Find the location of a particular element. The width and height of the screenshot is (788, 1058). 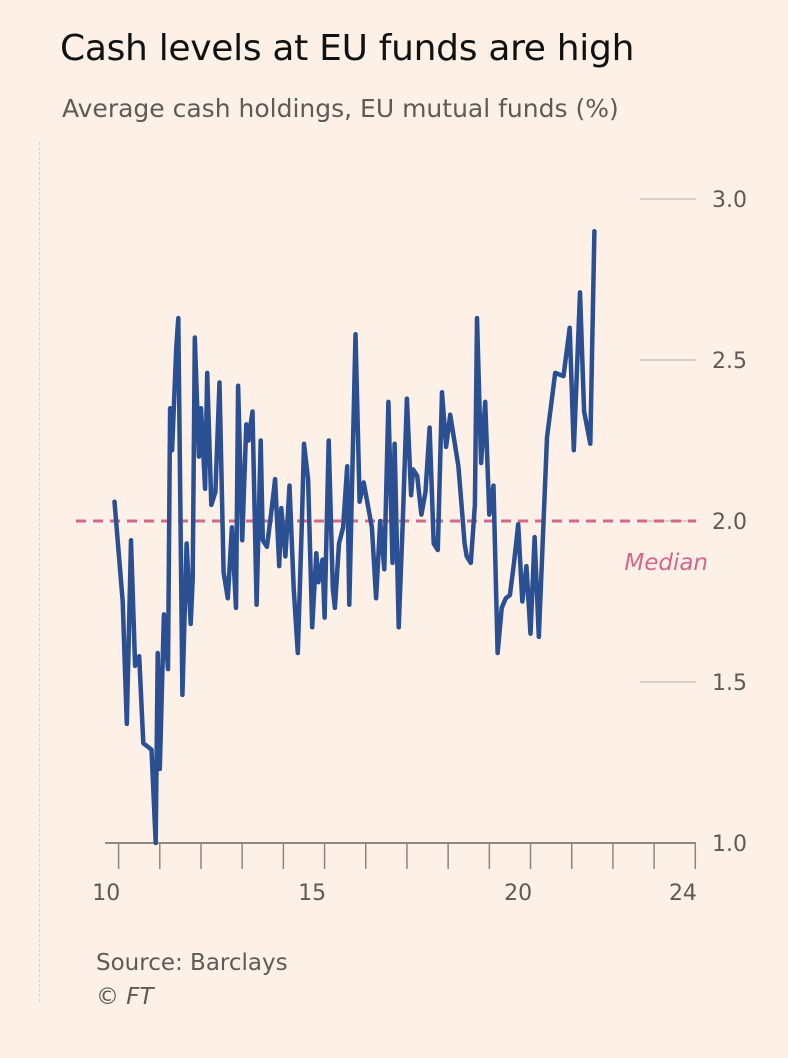

median-label: Median is located at coordinates (666, 563).